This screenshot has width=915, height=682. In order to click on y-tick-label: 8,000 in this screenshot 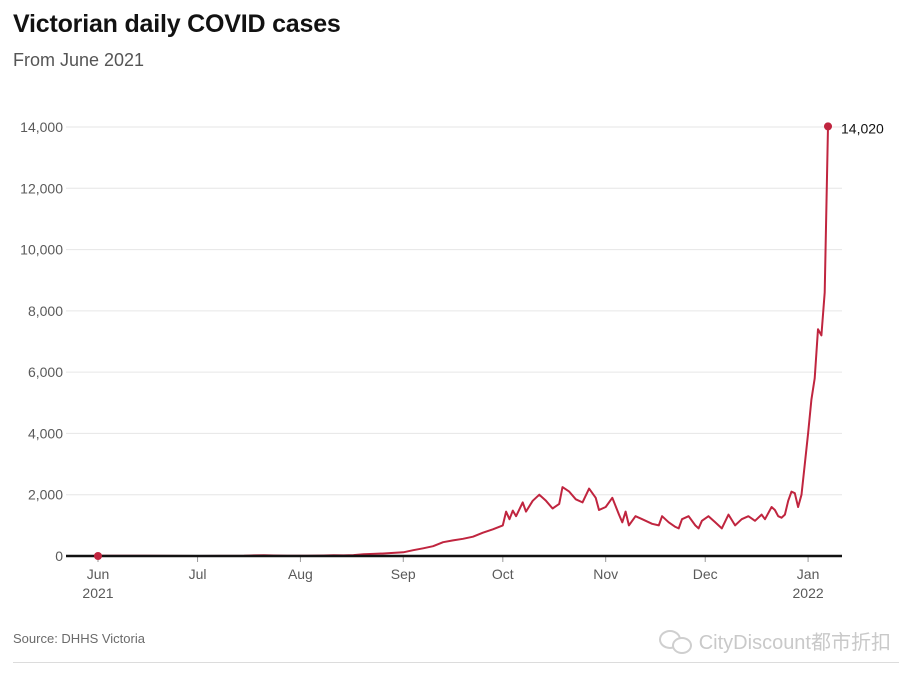, I will do `click(45, 311)`.